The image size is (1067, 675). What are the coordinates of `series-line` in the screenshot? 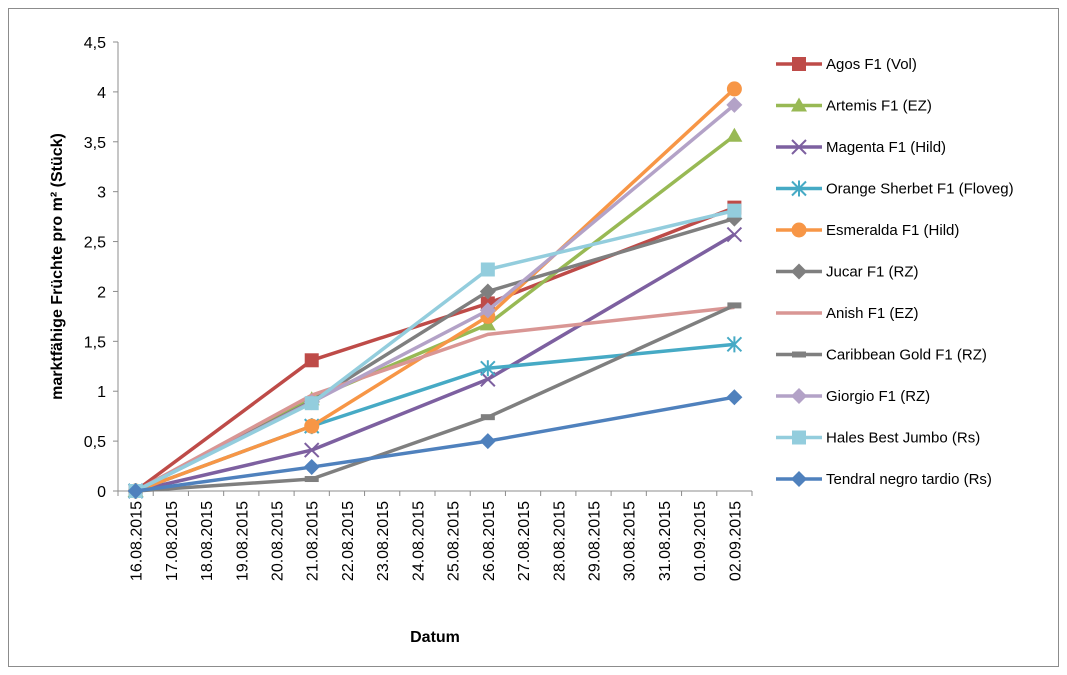 It's located at (435, 444).